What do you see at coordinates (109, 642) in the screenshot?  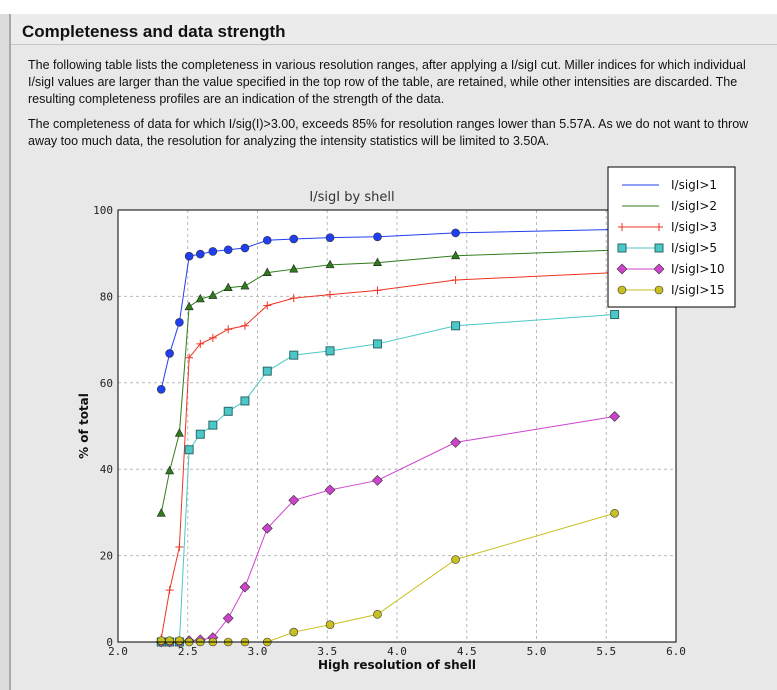 I see `y-tick-label: 0` at bounding box center [109, 642].